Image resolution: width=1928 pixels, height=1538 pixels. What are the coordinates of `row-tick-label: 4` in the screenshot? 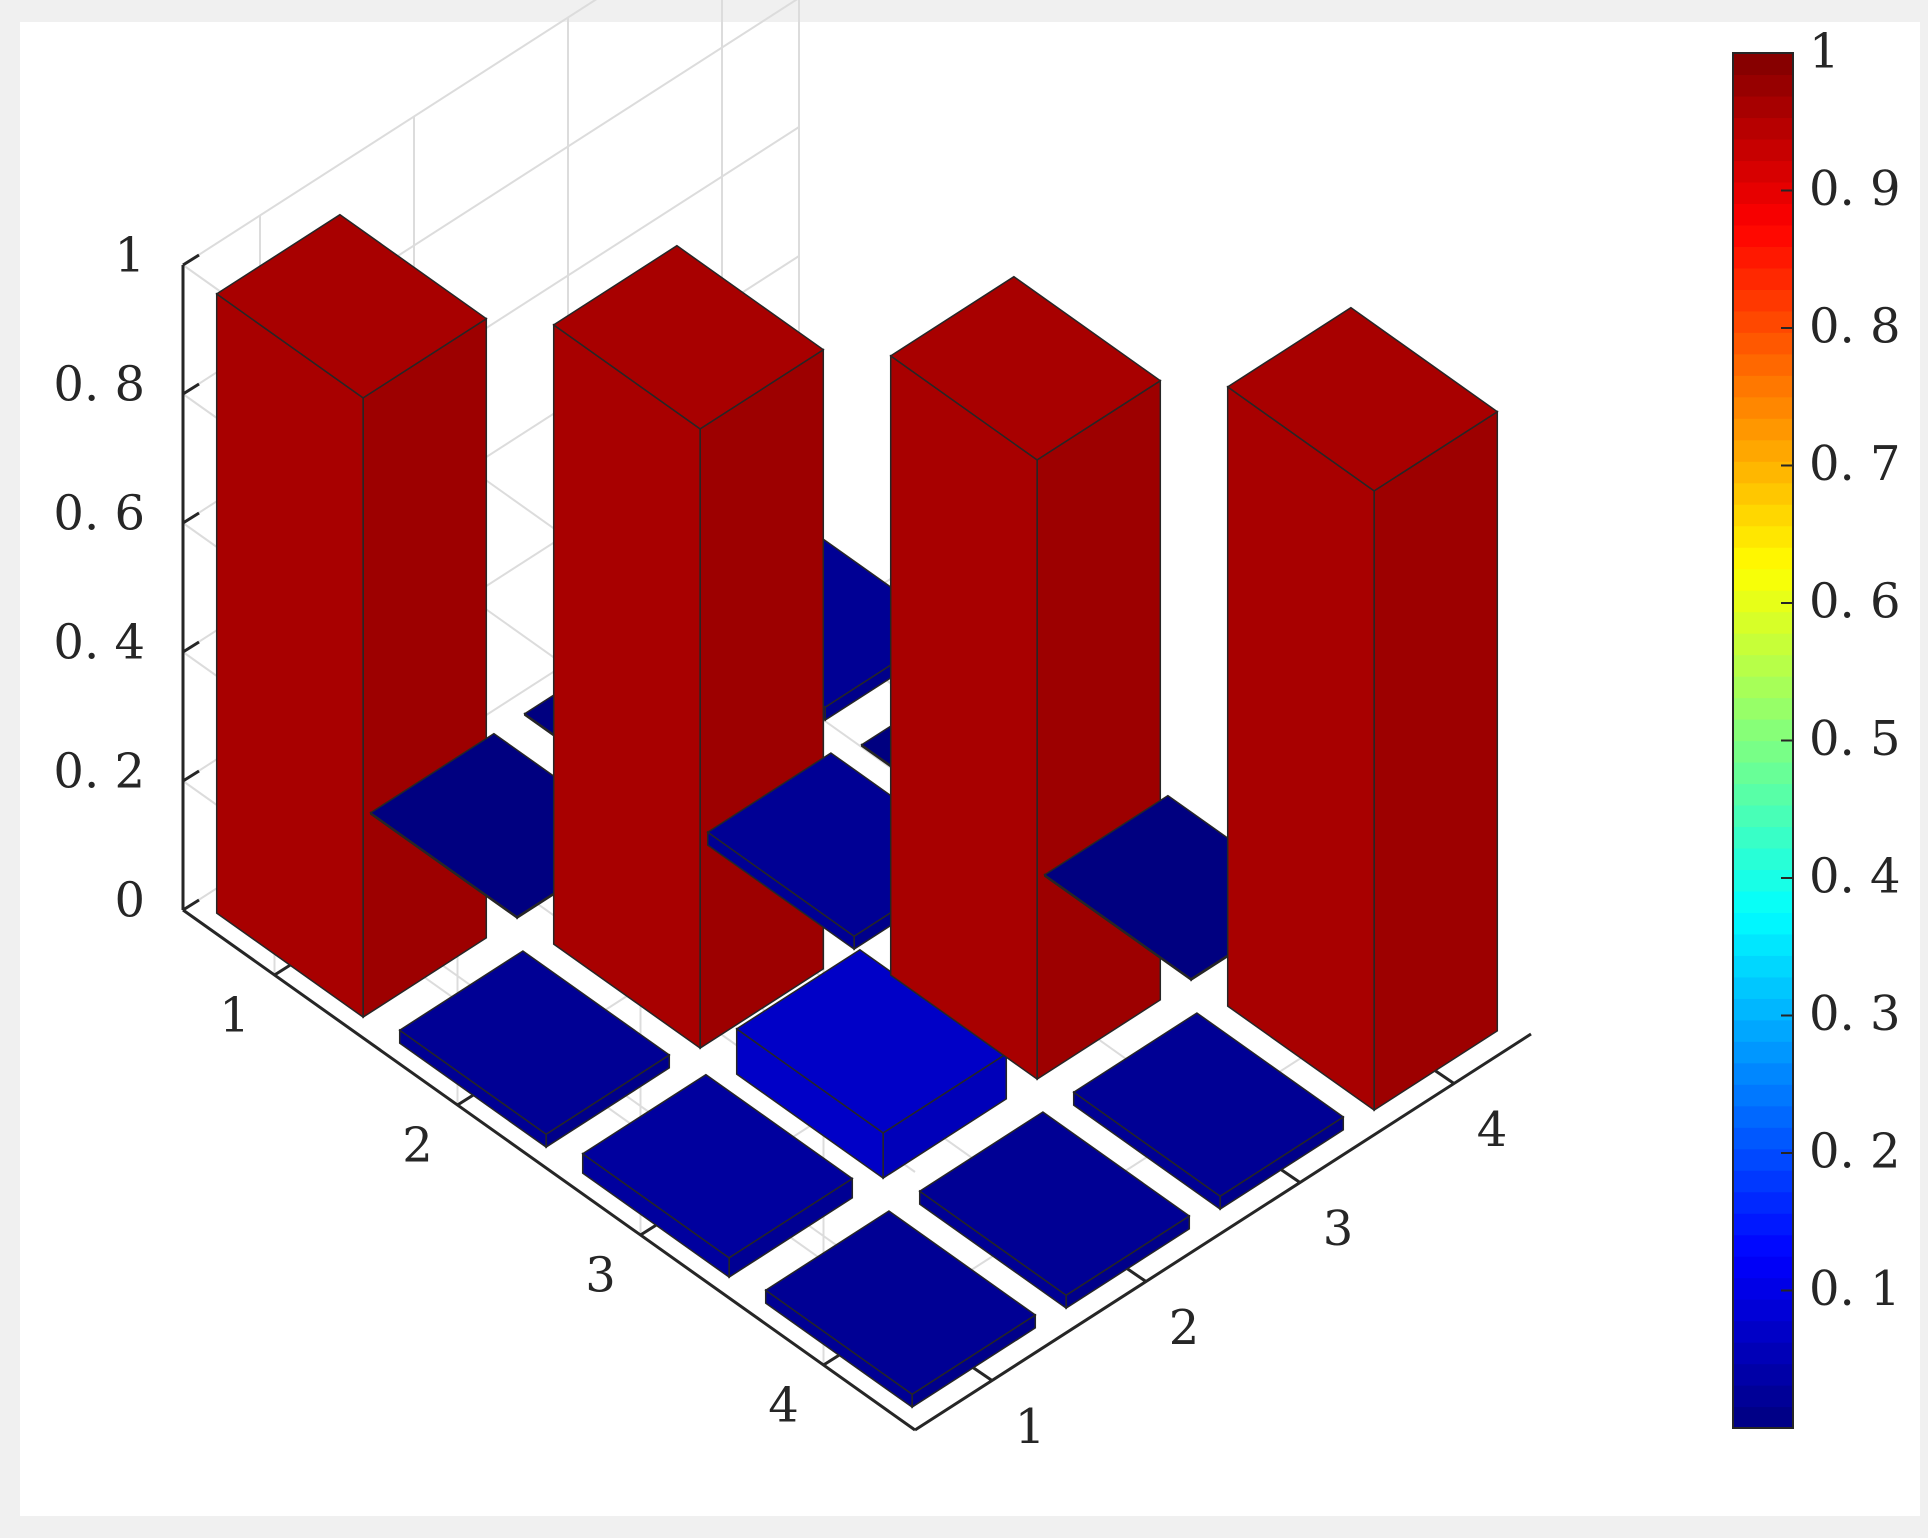 It's located at (783, 1406).